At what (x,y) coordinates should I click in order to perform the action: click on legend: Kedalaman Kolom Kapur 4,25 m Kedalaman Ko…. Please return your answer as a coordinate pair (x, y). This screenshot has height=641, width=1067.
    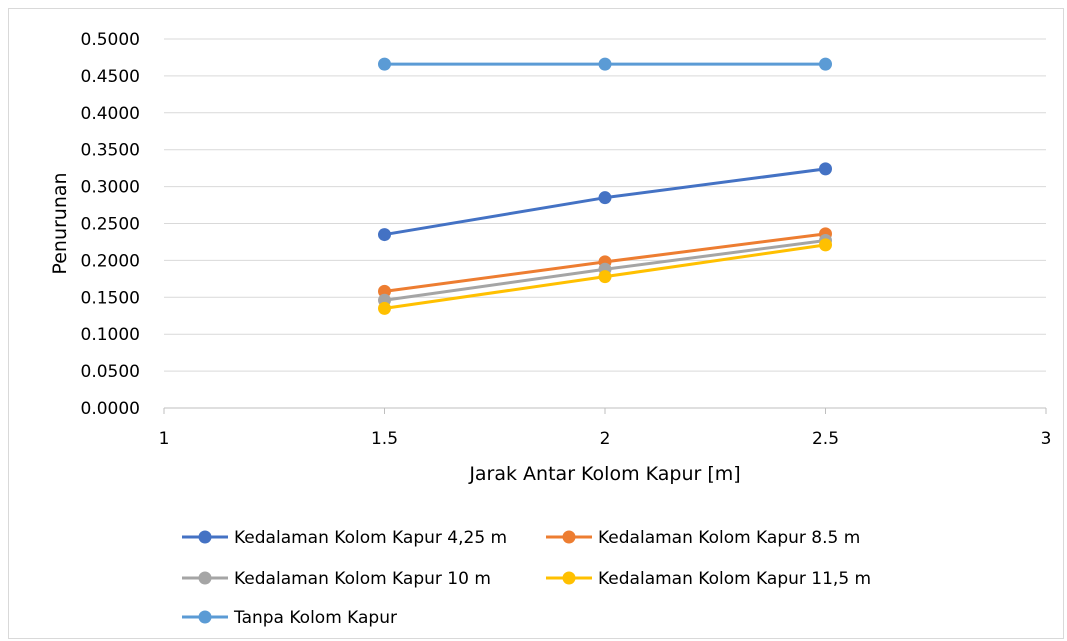
    Looking at the image, I should click on (526, 578).